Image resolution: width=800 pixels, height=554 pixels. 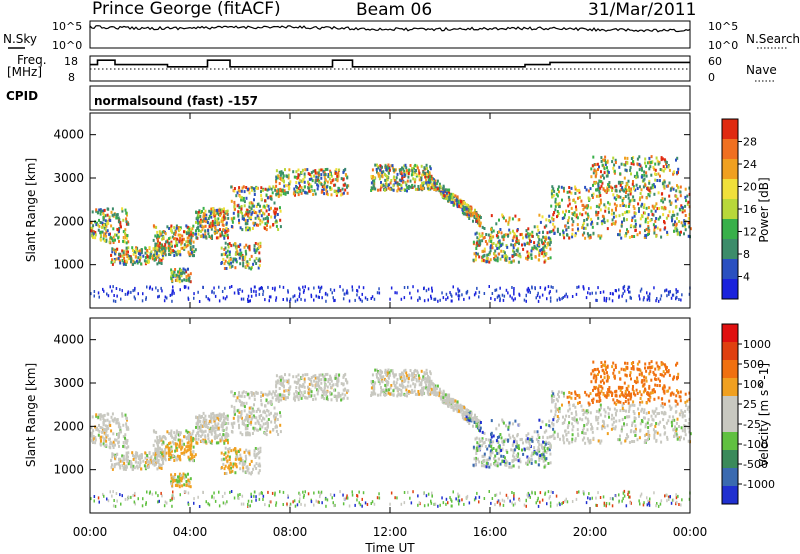 What do you see at coordinates (67, 26) in the screenshot?
I see `nsky-tick-top: 10^5` at bounding box center [67, 26].